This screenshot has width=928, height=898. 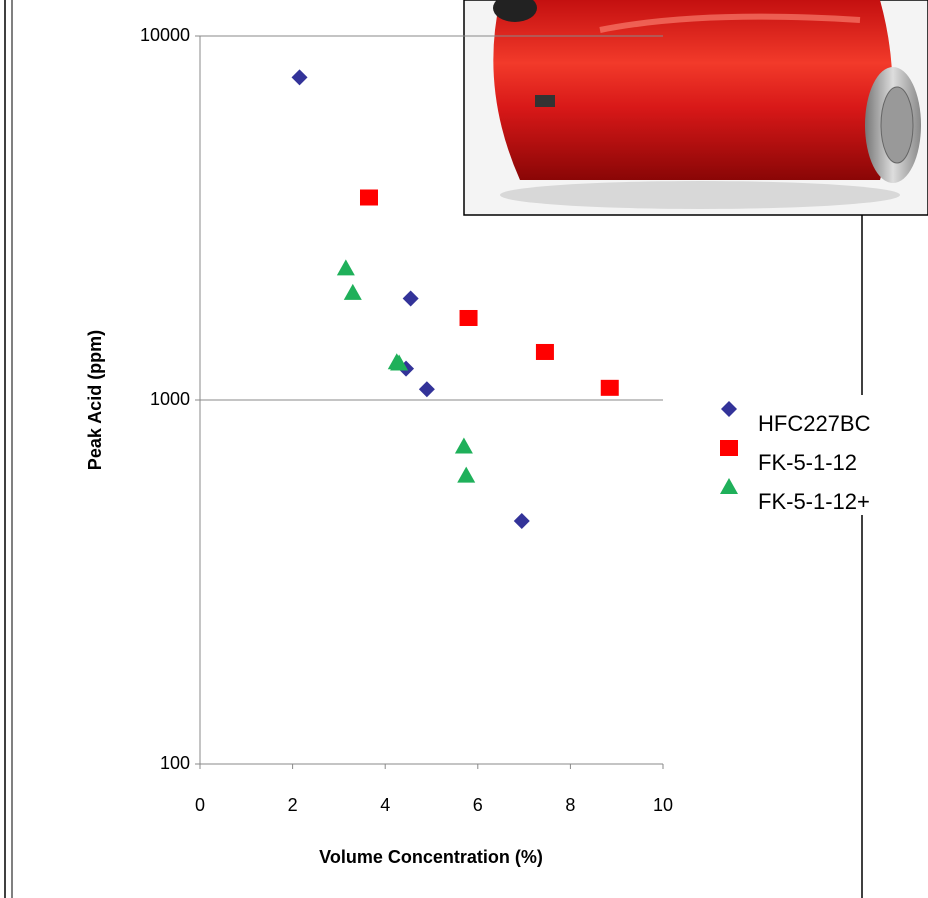 What do you see at coordinates (814, 423) in the screenshot?
I see `legend-label: HFC227BC` at bounding box center [814, 423].